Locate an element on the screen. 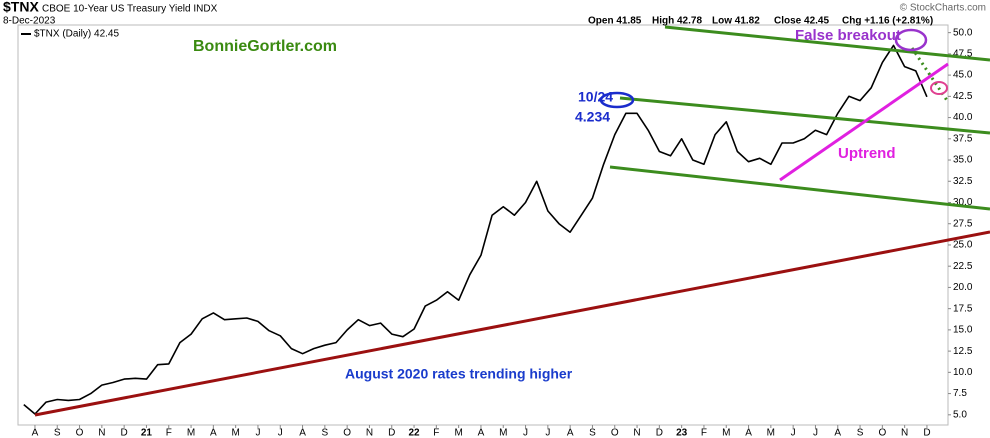 This screenshot has height=438, width=990. chart-title: CBOE 10-Year US Treasury Yield INDX is located at coordinates (130, 9).